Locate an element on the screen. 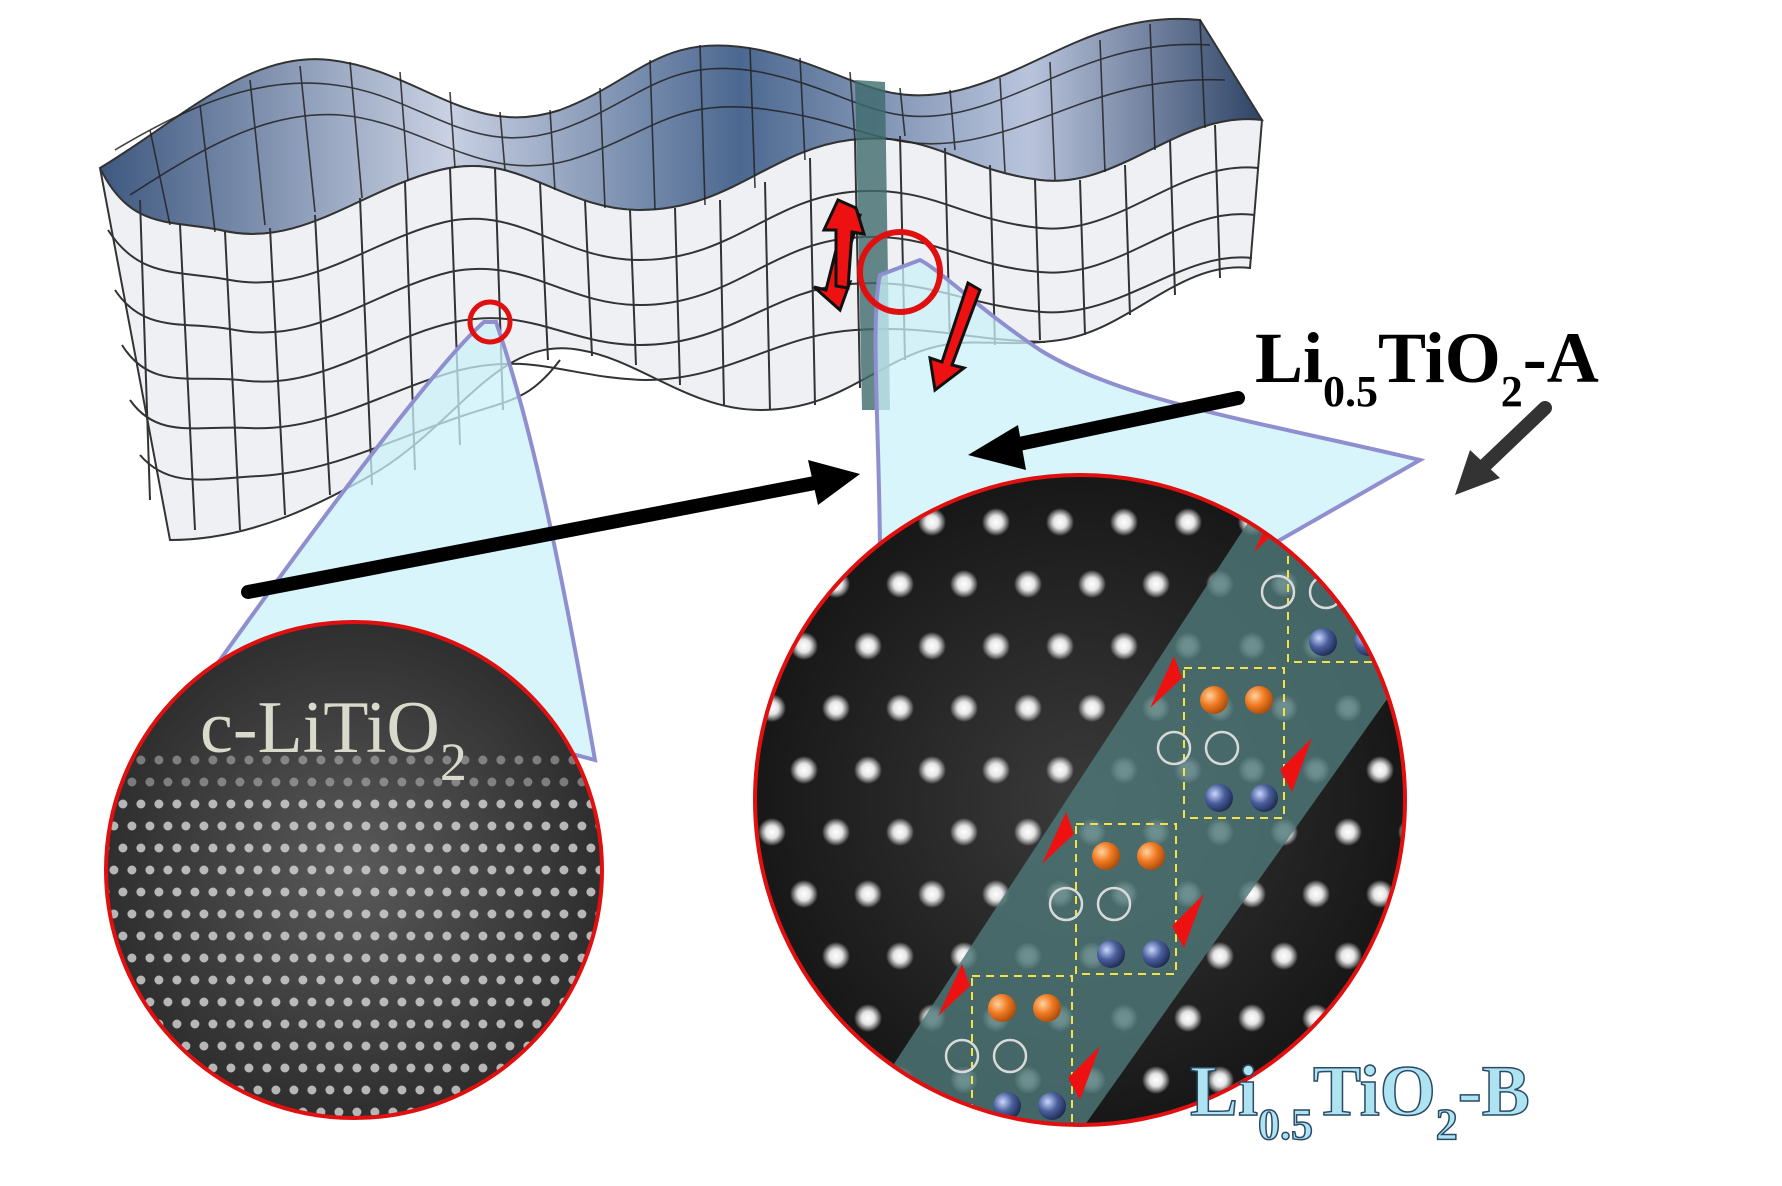  left-lattice is located at coordinates (364, 936).